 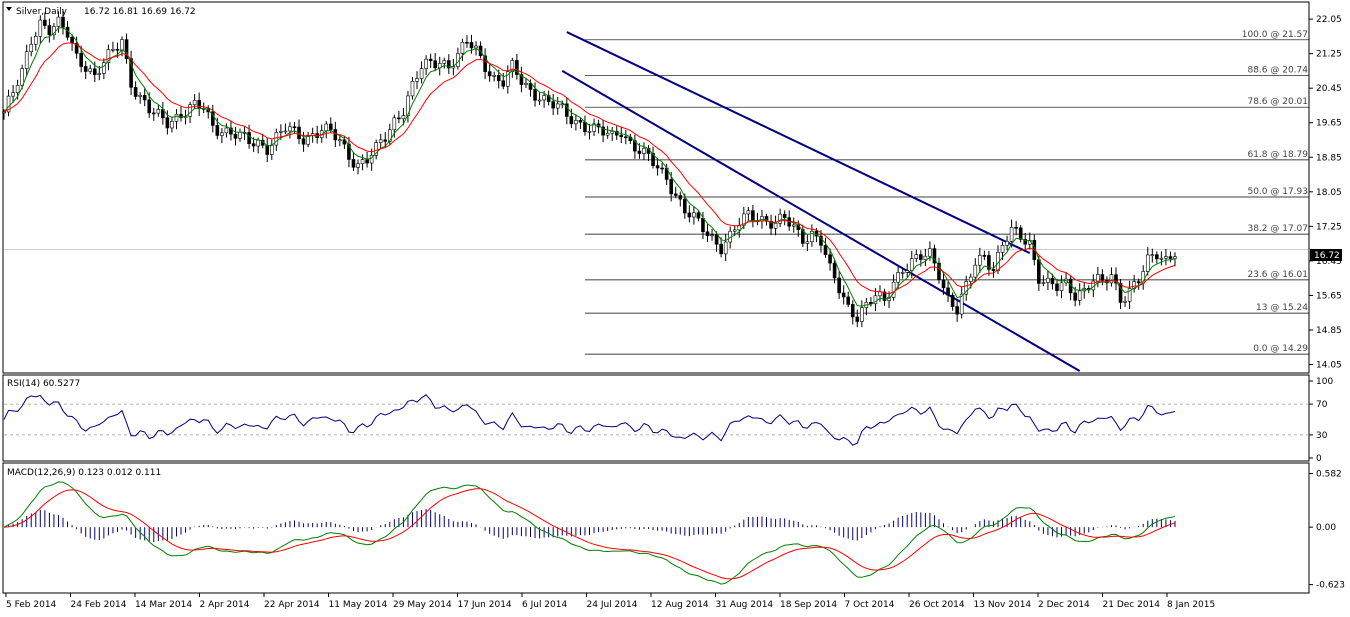 What do you see at coordinates (798, 142) in the screenshot?
I see `channel-upper-line` at bounding box center [798, 142].